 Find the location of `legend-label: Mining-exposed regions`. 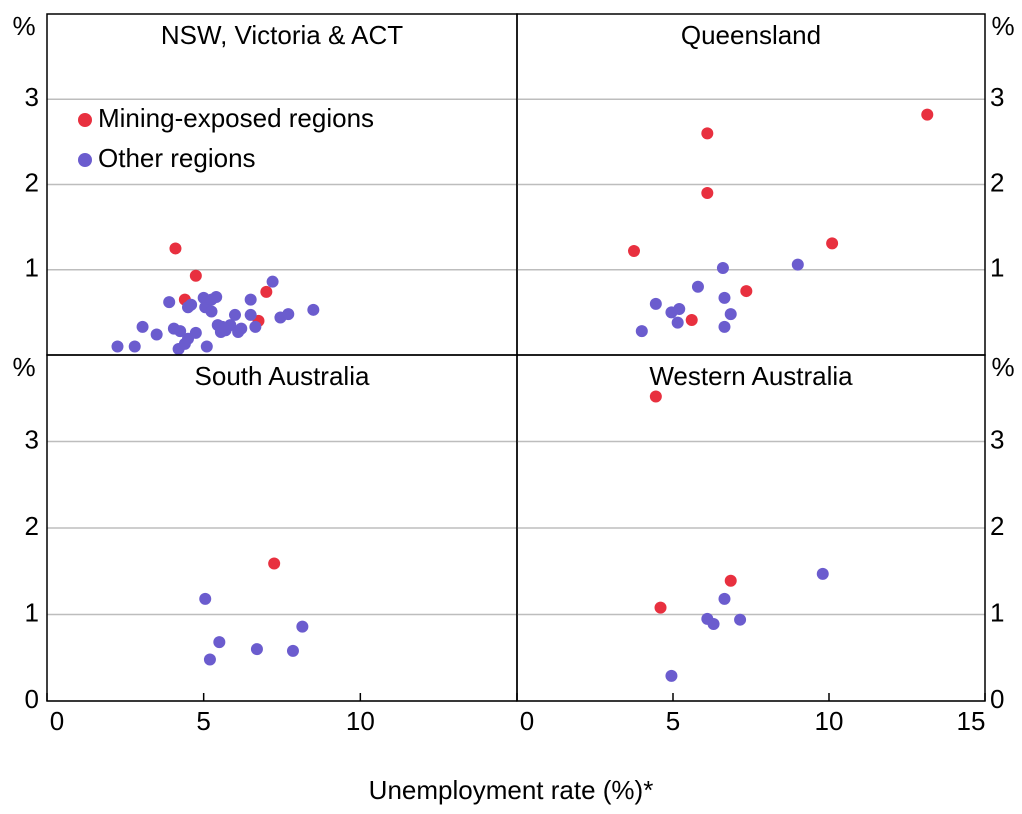

legend-label: Mining-exposed regions is located at coordinates (236, 118).